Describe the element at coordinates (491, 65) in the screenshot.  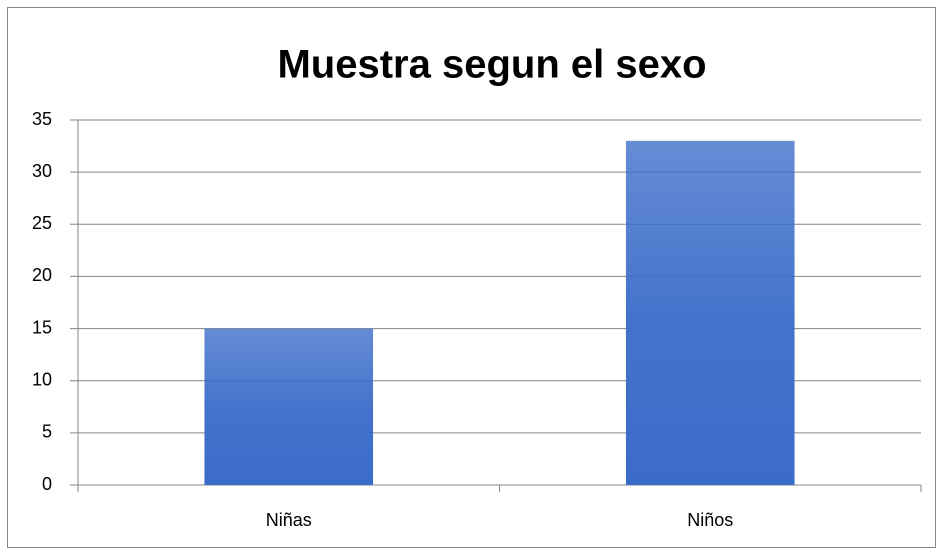
I see `chart-title: Muestra segun el sexo` at that location.